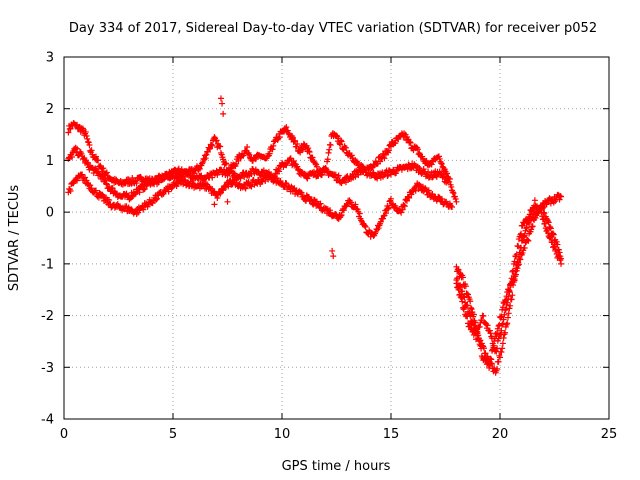  What do you see at coordinates (50, 213) in the screenshot?
I see `y-tick-label: 0` at bounding box center [50, 213].